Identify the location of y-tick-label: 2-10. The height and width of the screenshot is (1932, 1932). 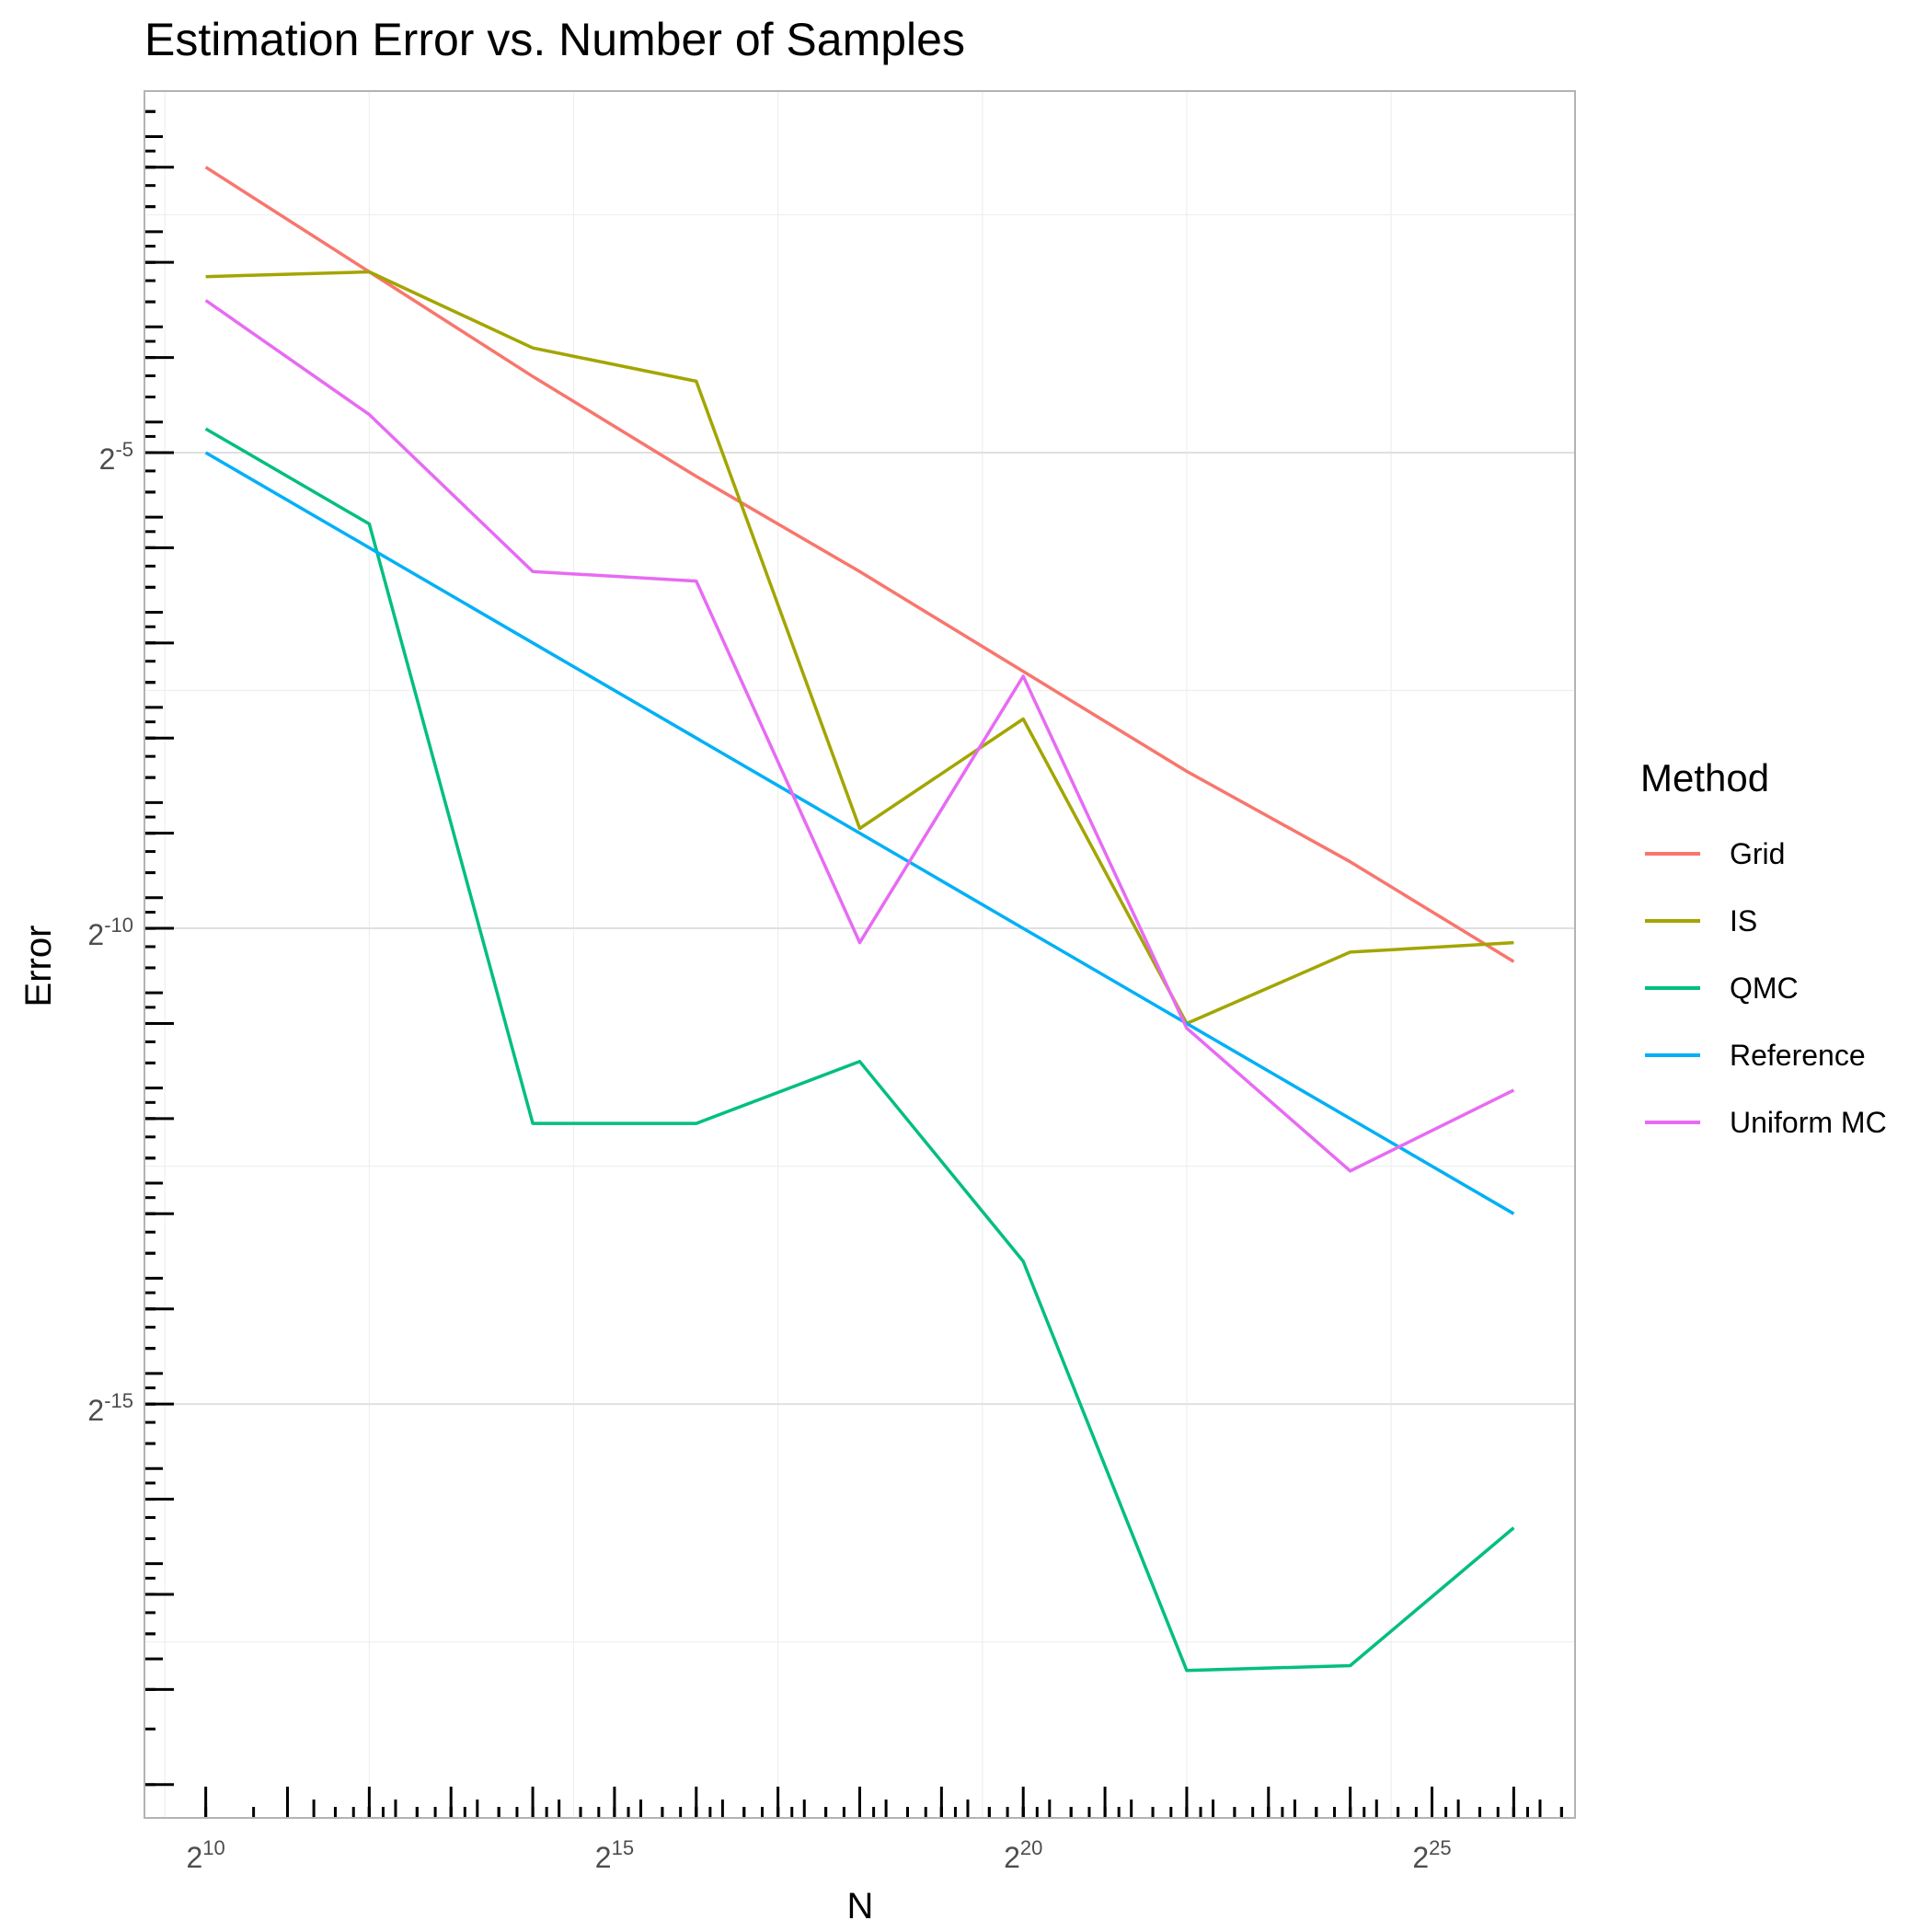
(110, 932).